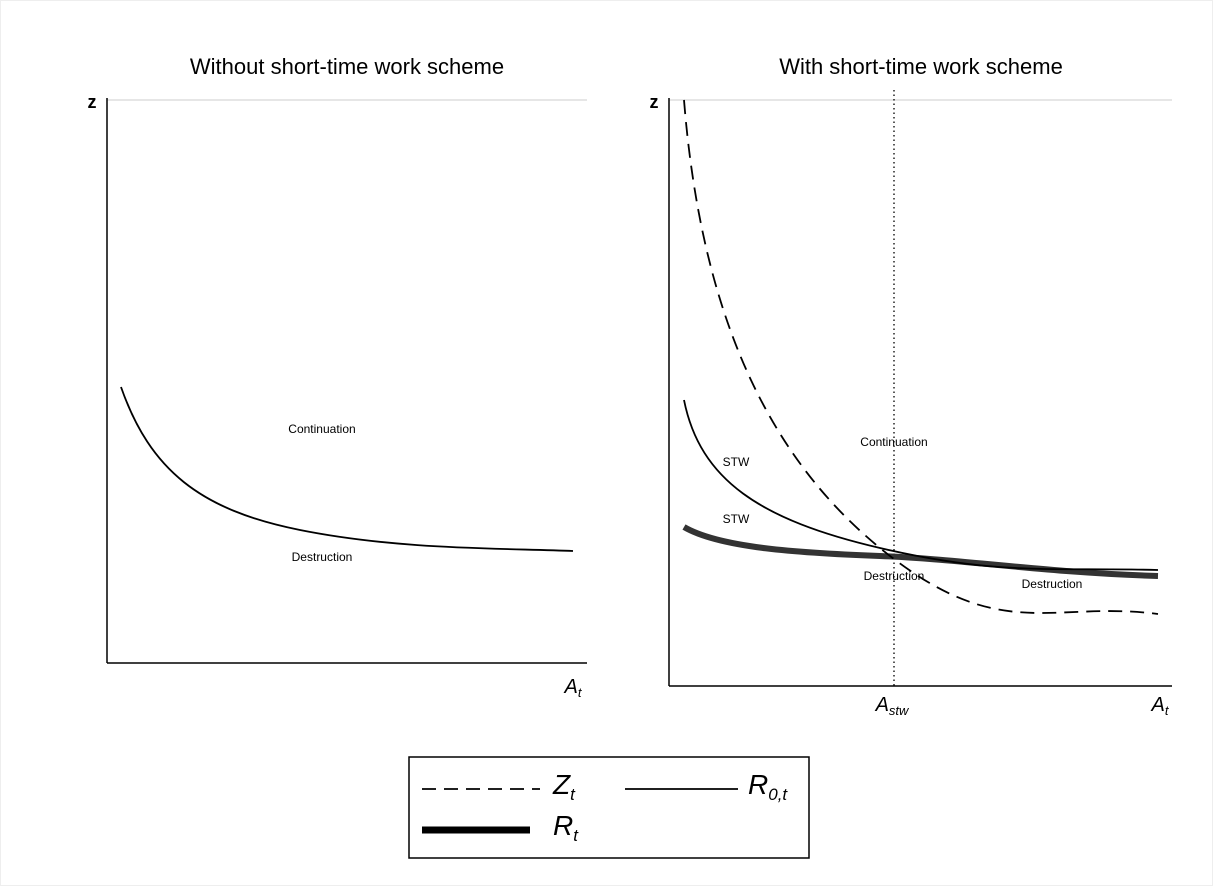 The height and width of the screenshot is (886, 1213). I want to click on panel-title: With short-time work scheme, so click(921, 66).